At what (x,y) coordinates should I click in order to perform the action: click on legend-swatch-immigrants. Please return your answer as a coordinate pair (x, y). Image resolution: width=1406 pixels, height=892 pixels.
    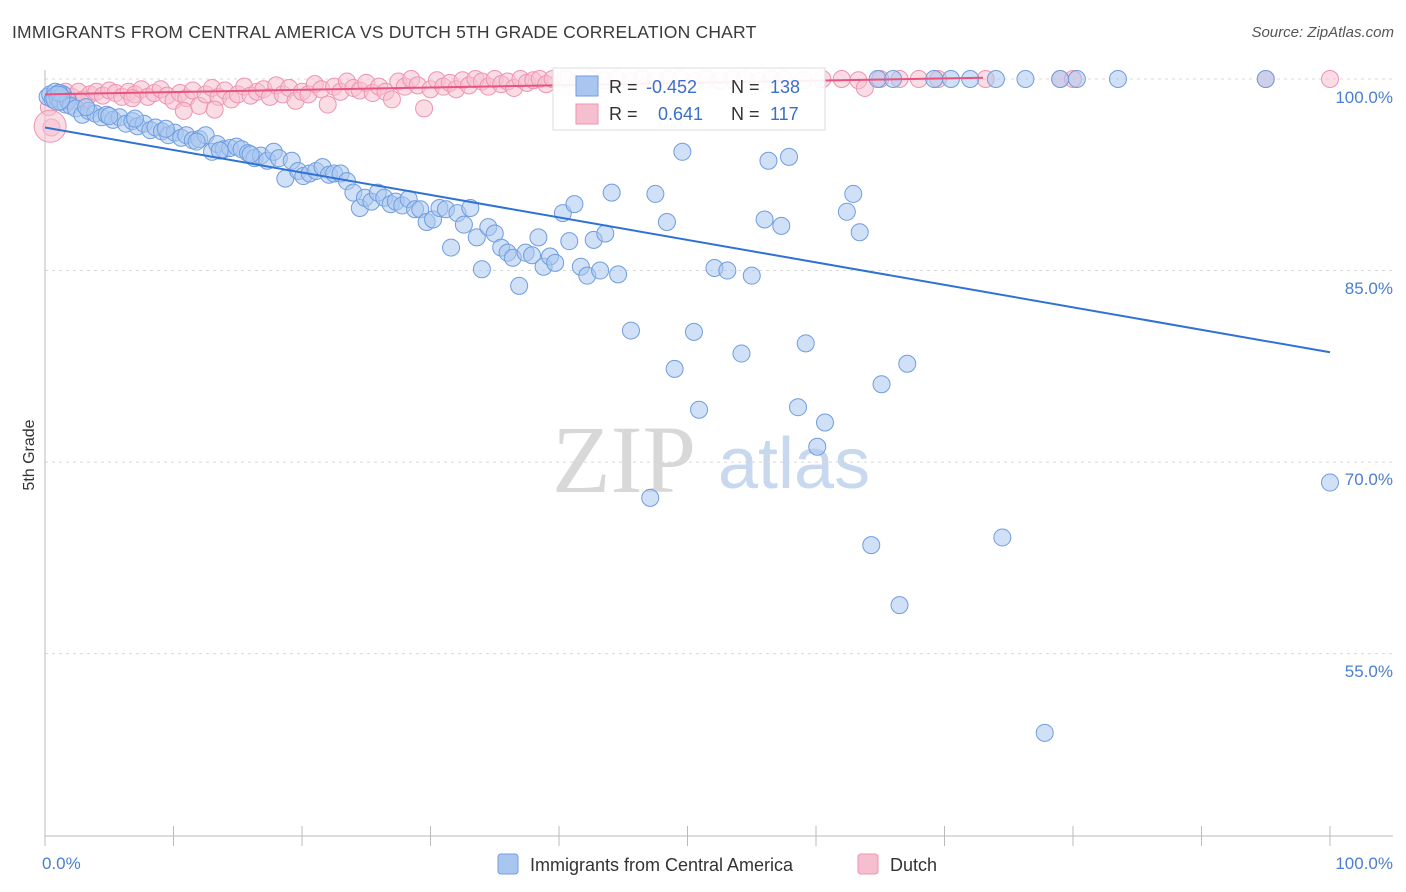
    Looking at the image, I should click on (508, 864).